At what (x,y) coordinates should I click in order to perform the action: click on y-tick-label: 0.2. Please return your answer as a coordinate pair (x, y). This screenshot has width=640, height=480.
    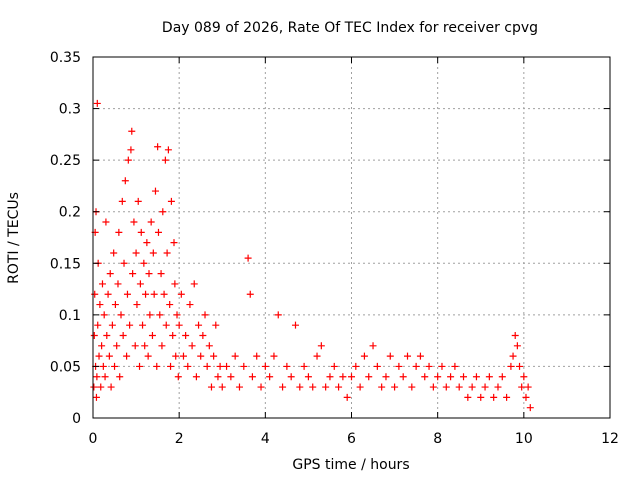
    Looking at the image, I should click on (70, 213).